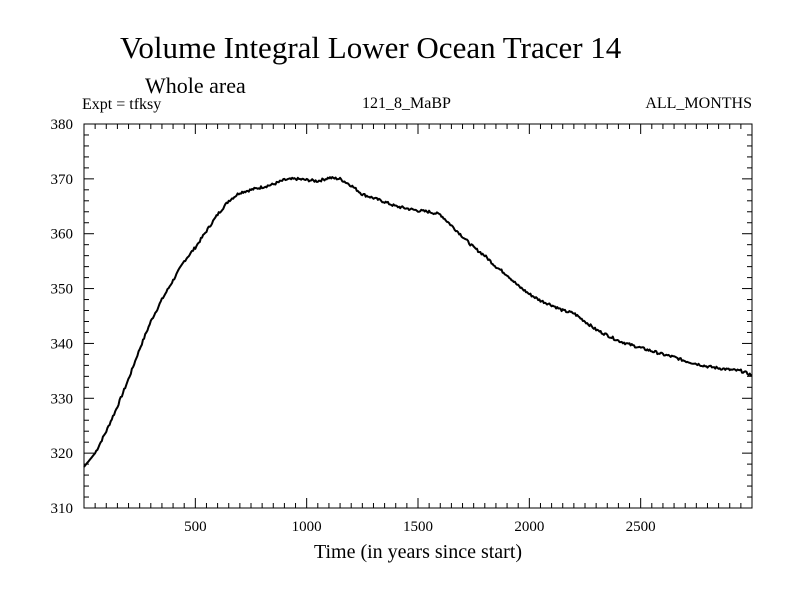 This screenshot has width=800, height=600. Describe the element at coordinates (641, 527) in the screenshot. I see `x-tick-label: 2500` at that location.